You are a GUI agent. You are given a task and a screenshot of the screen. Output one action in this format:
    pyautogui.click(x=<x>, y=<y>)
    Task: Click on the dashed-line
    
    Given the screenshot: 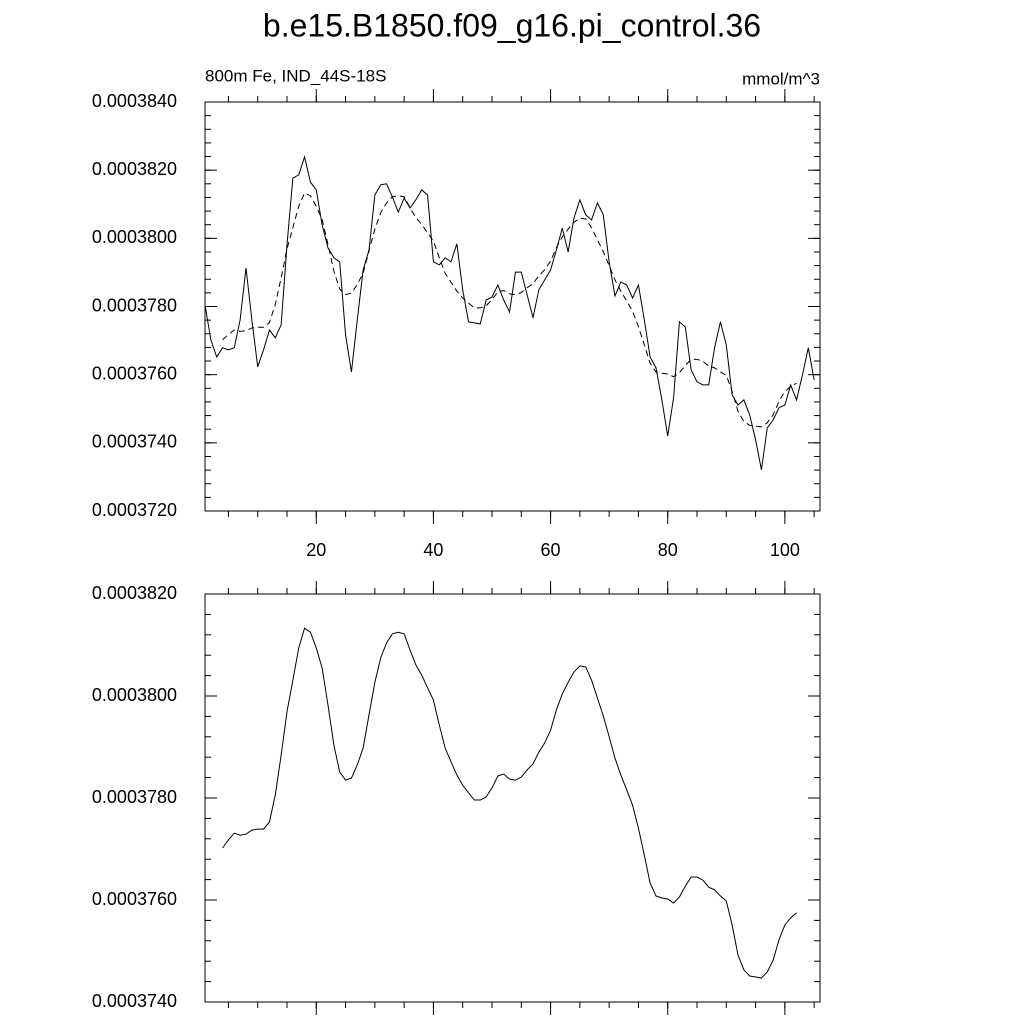 What is the action you would take?
    pyautogui.click(x=509, y=310)
    